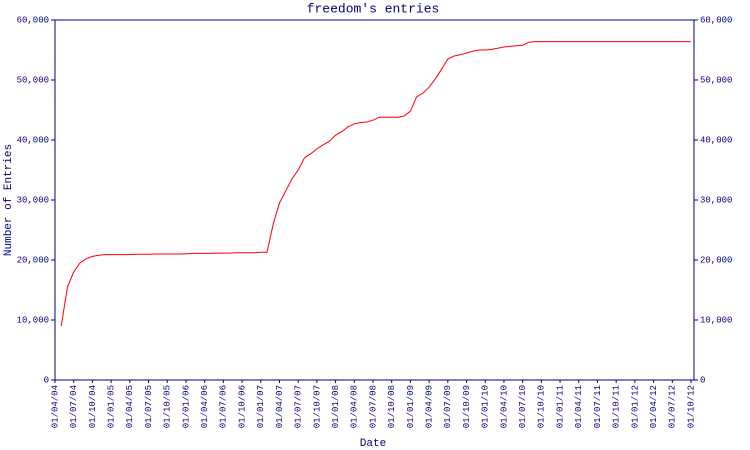 This screenshot has height=450, width=750. I want to click on x-tick-label: 01/04/04, so click(55, 406).